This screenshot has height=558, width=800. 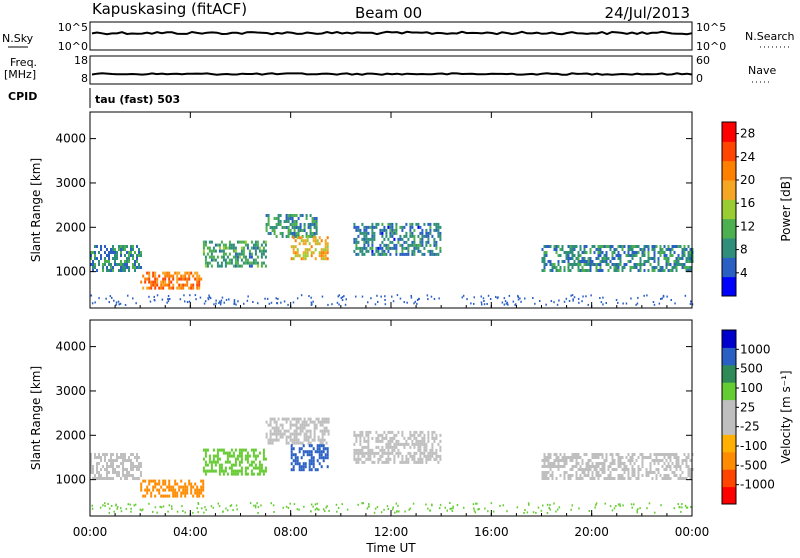 I want to click on nave-bottom-tick: 0, so click(x=699, y=78).